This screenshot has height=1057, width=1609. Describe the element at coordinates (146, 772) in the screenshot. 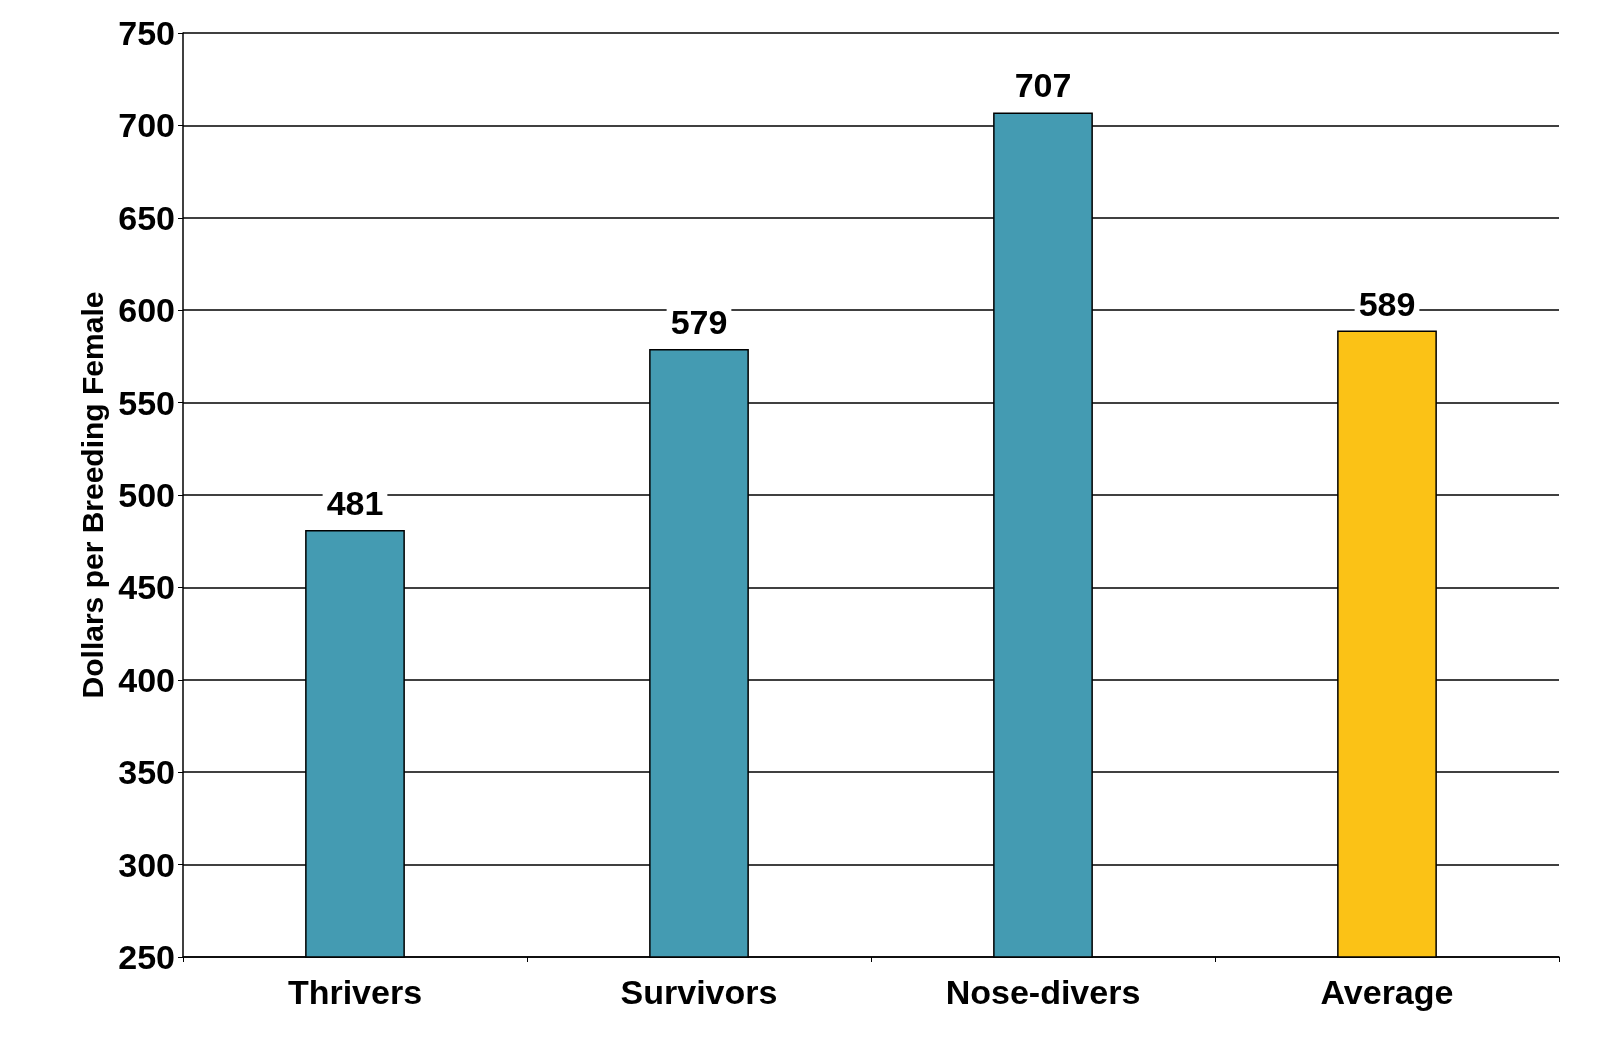

I see `y-tick-label: 350` at that location.